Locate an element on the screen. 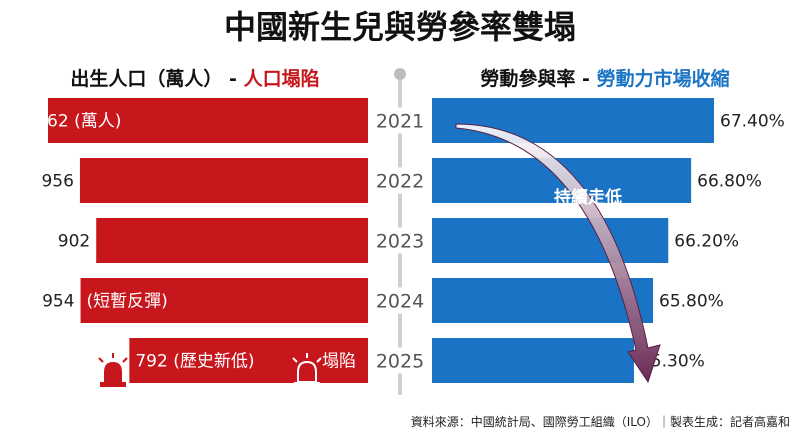 This screenshot has height=436, width=800. birth-bar-label: 1,062 (萬人) is located at coordinates (70, 122).